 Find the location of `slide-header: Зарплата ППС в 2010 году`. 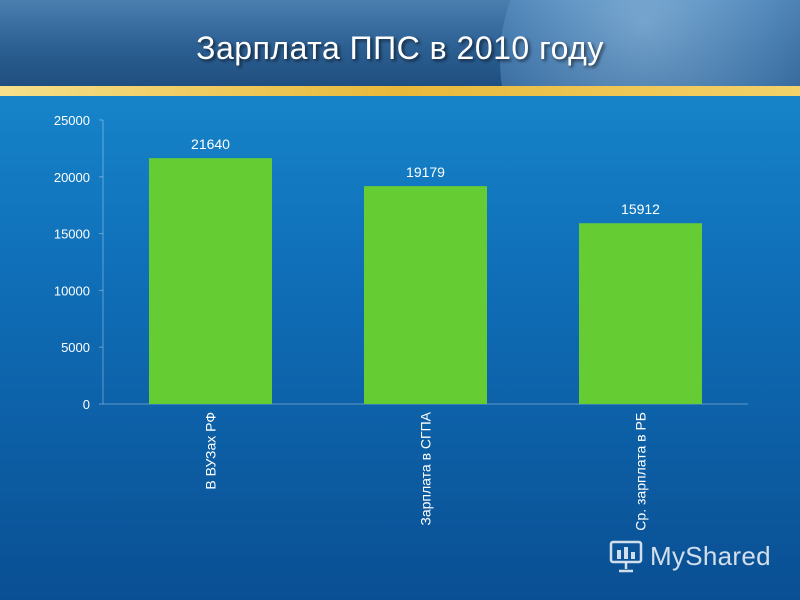

slide-header: Зарплата ППС в 2010 году is located at coordinates (400, 43).